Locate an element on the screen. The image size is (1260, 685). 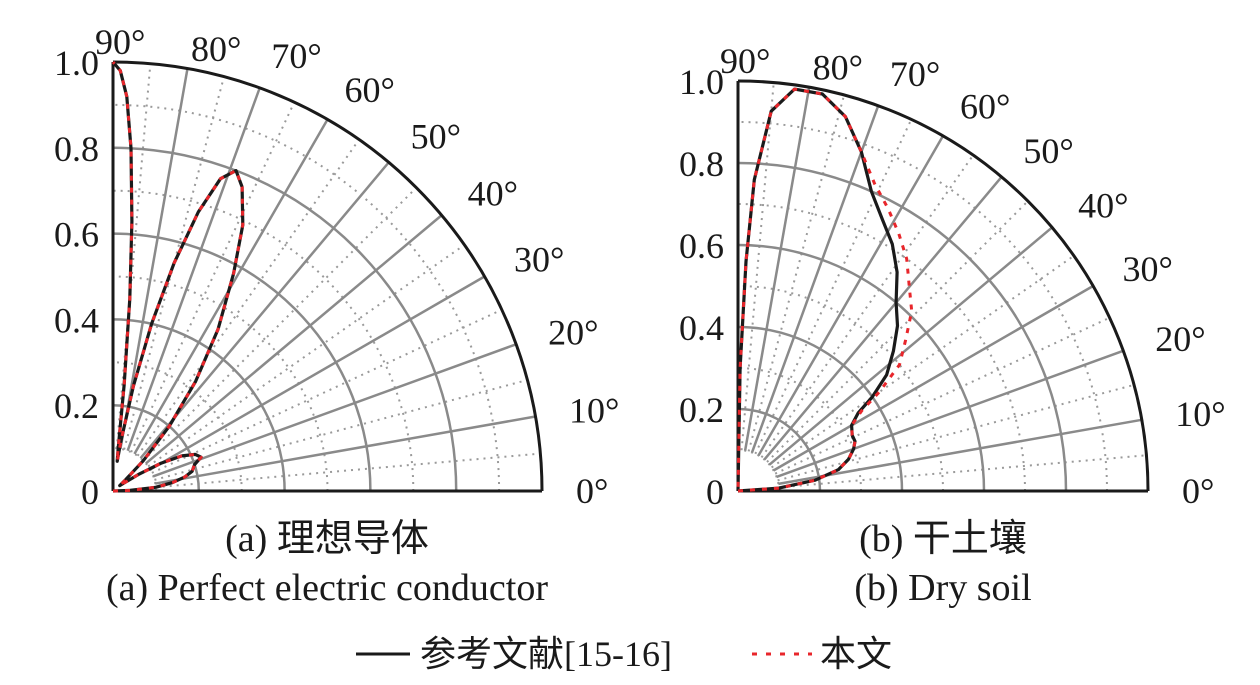
legend-label-reference: 参考文献[15-16] is located at coordinates (546, 654).